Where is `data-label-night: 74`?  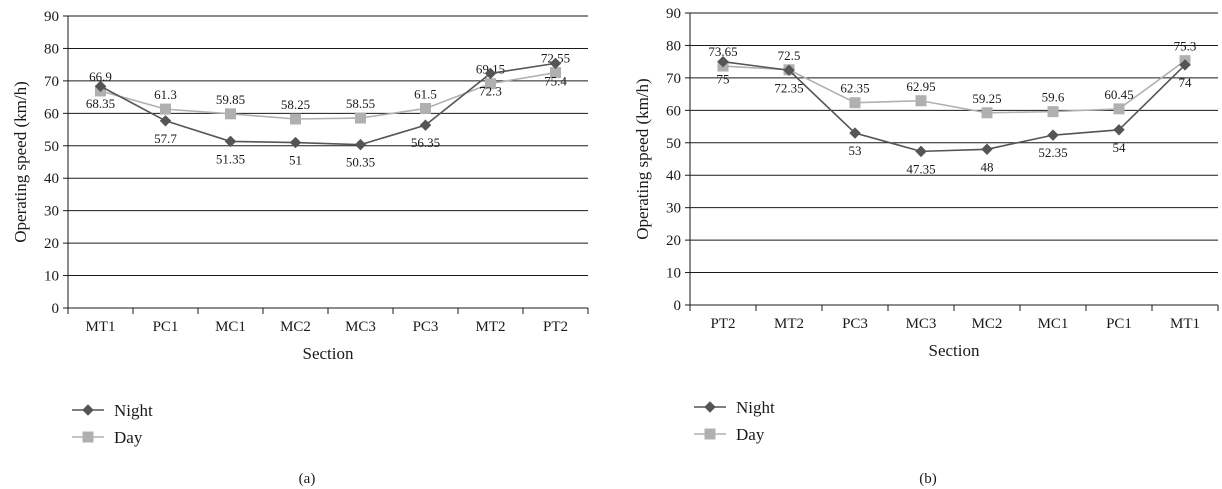
data-label-night: 74 is located at coordinates (1186, 82).